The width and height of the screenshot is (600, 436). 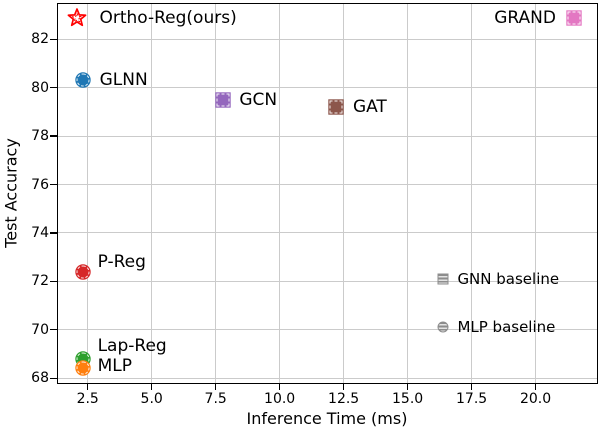 I want to click on point-gcn-label: GCN, so click(x=258, y=99).